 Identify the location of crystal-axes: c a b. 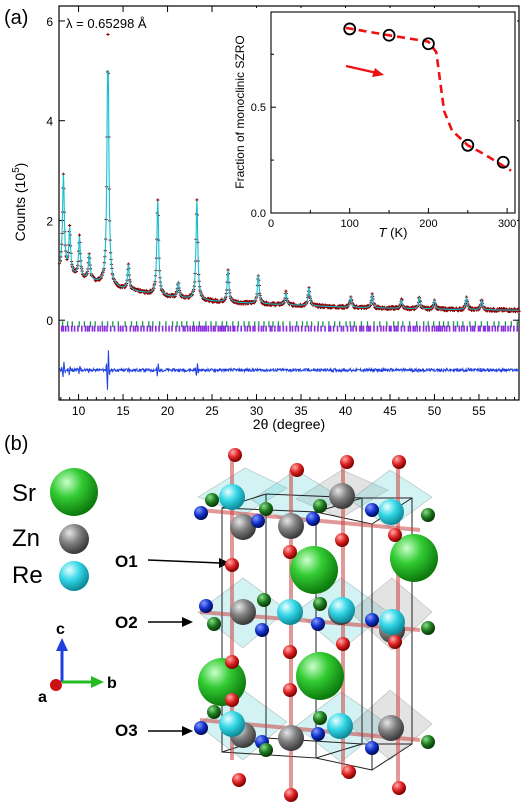
(77, 663).